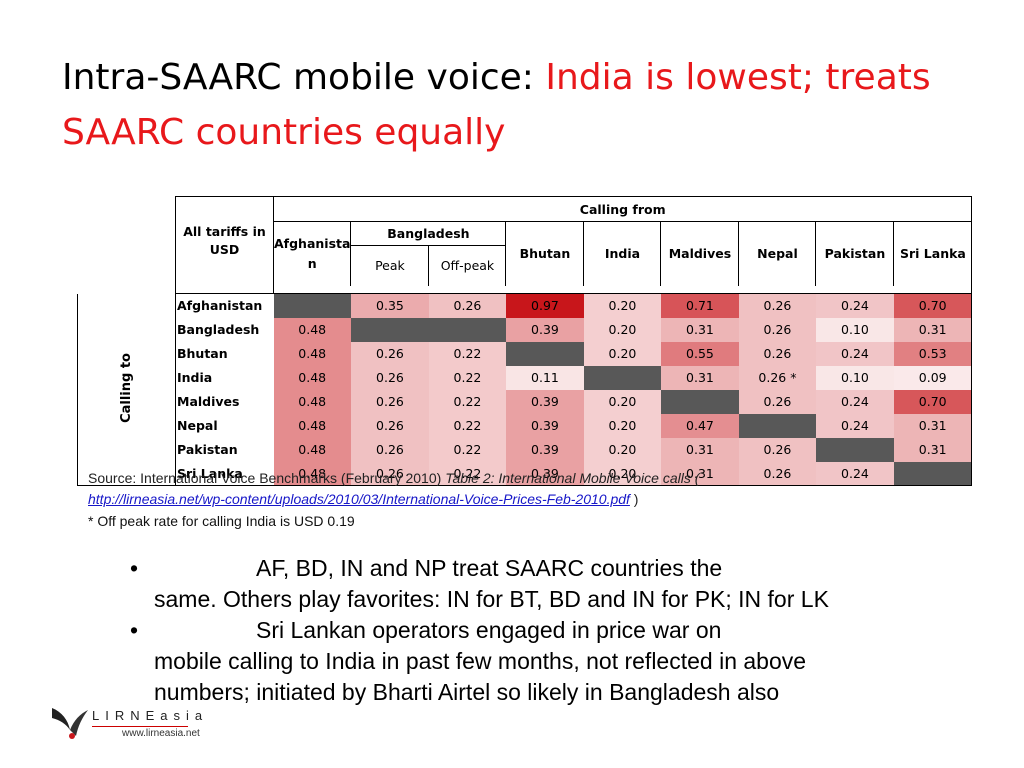 Image resolution: width=1024 pixels, height=768 pixels. Describe the element at coordinates (390, 265) in the screenshot. I see `col-header-peak: Peak` at that location.